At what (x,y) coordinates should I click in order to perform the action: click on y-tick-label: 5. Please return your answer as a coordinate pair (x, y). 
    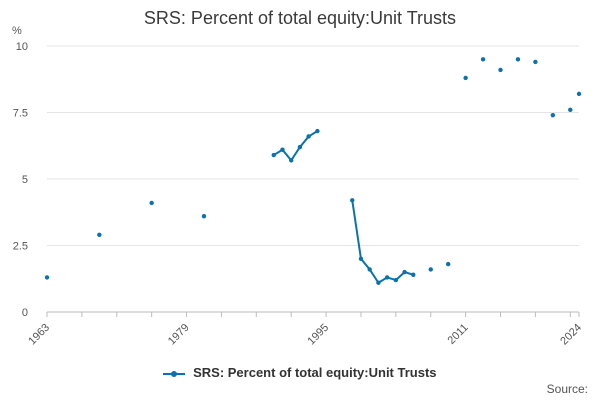
    Looking at the image, I should click on (25, 180).